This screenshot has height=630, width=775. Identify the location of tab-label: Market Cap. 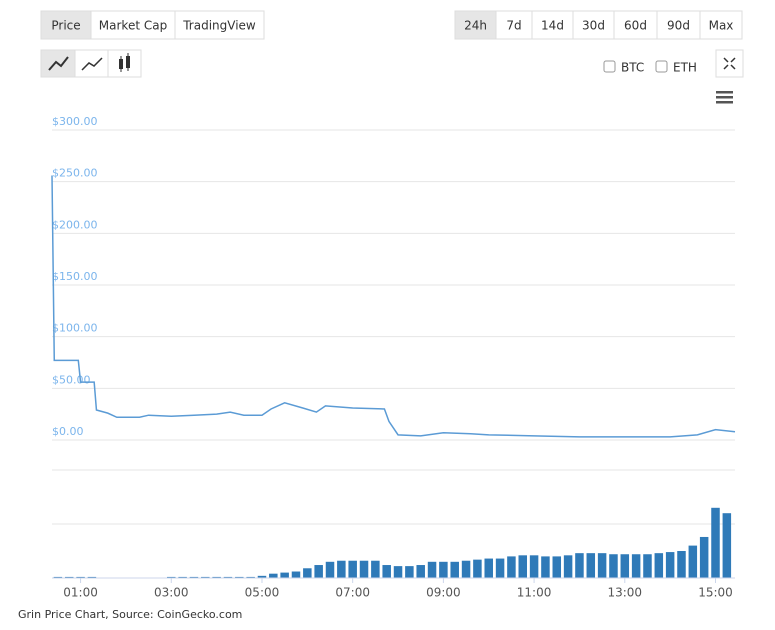
(133, 26).